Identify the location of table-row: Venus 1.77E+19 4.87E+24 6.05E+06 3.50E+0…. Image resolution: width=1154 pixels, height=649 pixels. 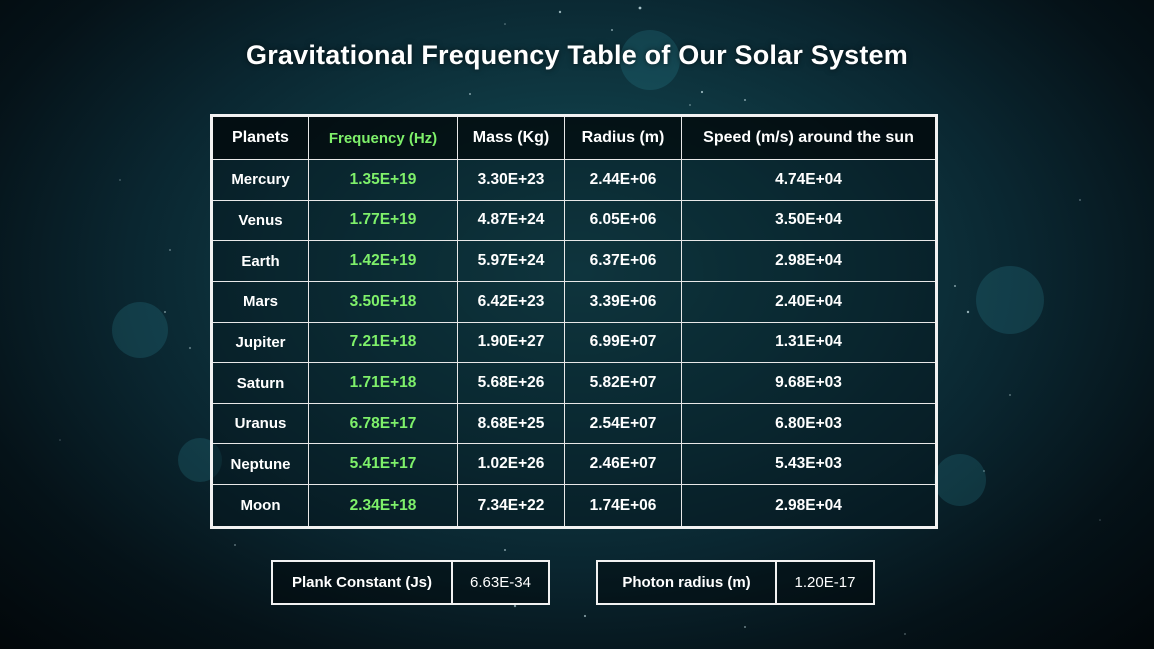
(574, 220).